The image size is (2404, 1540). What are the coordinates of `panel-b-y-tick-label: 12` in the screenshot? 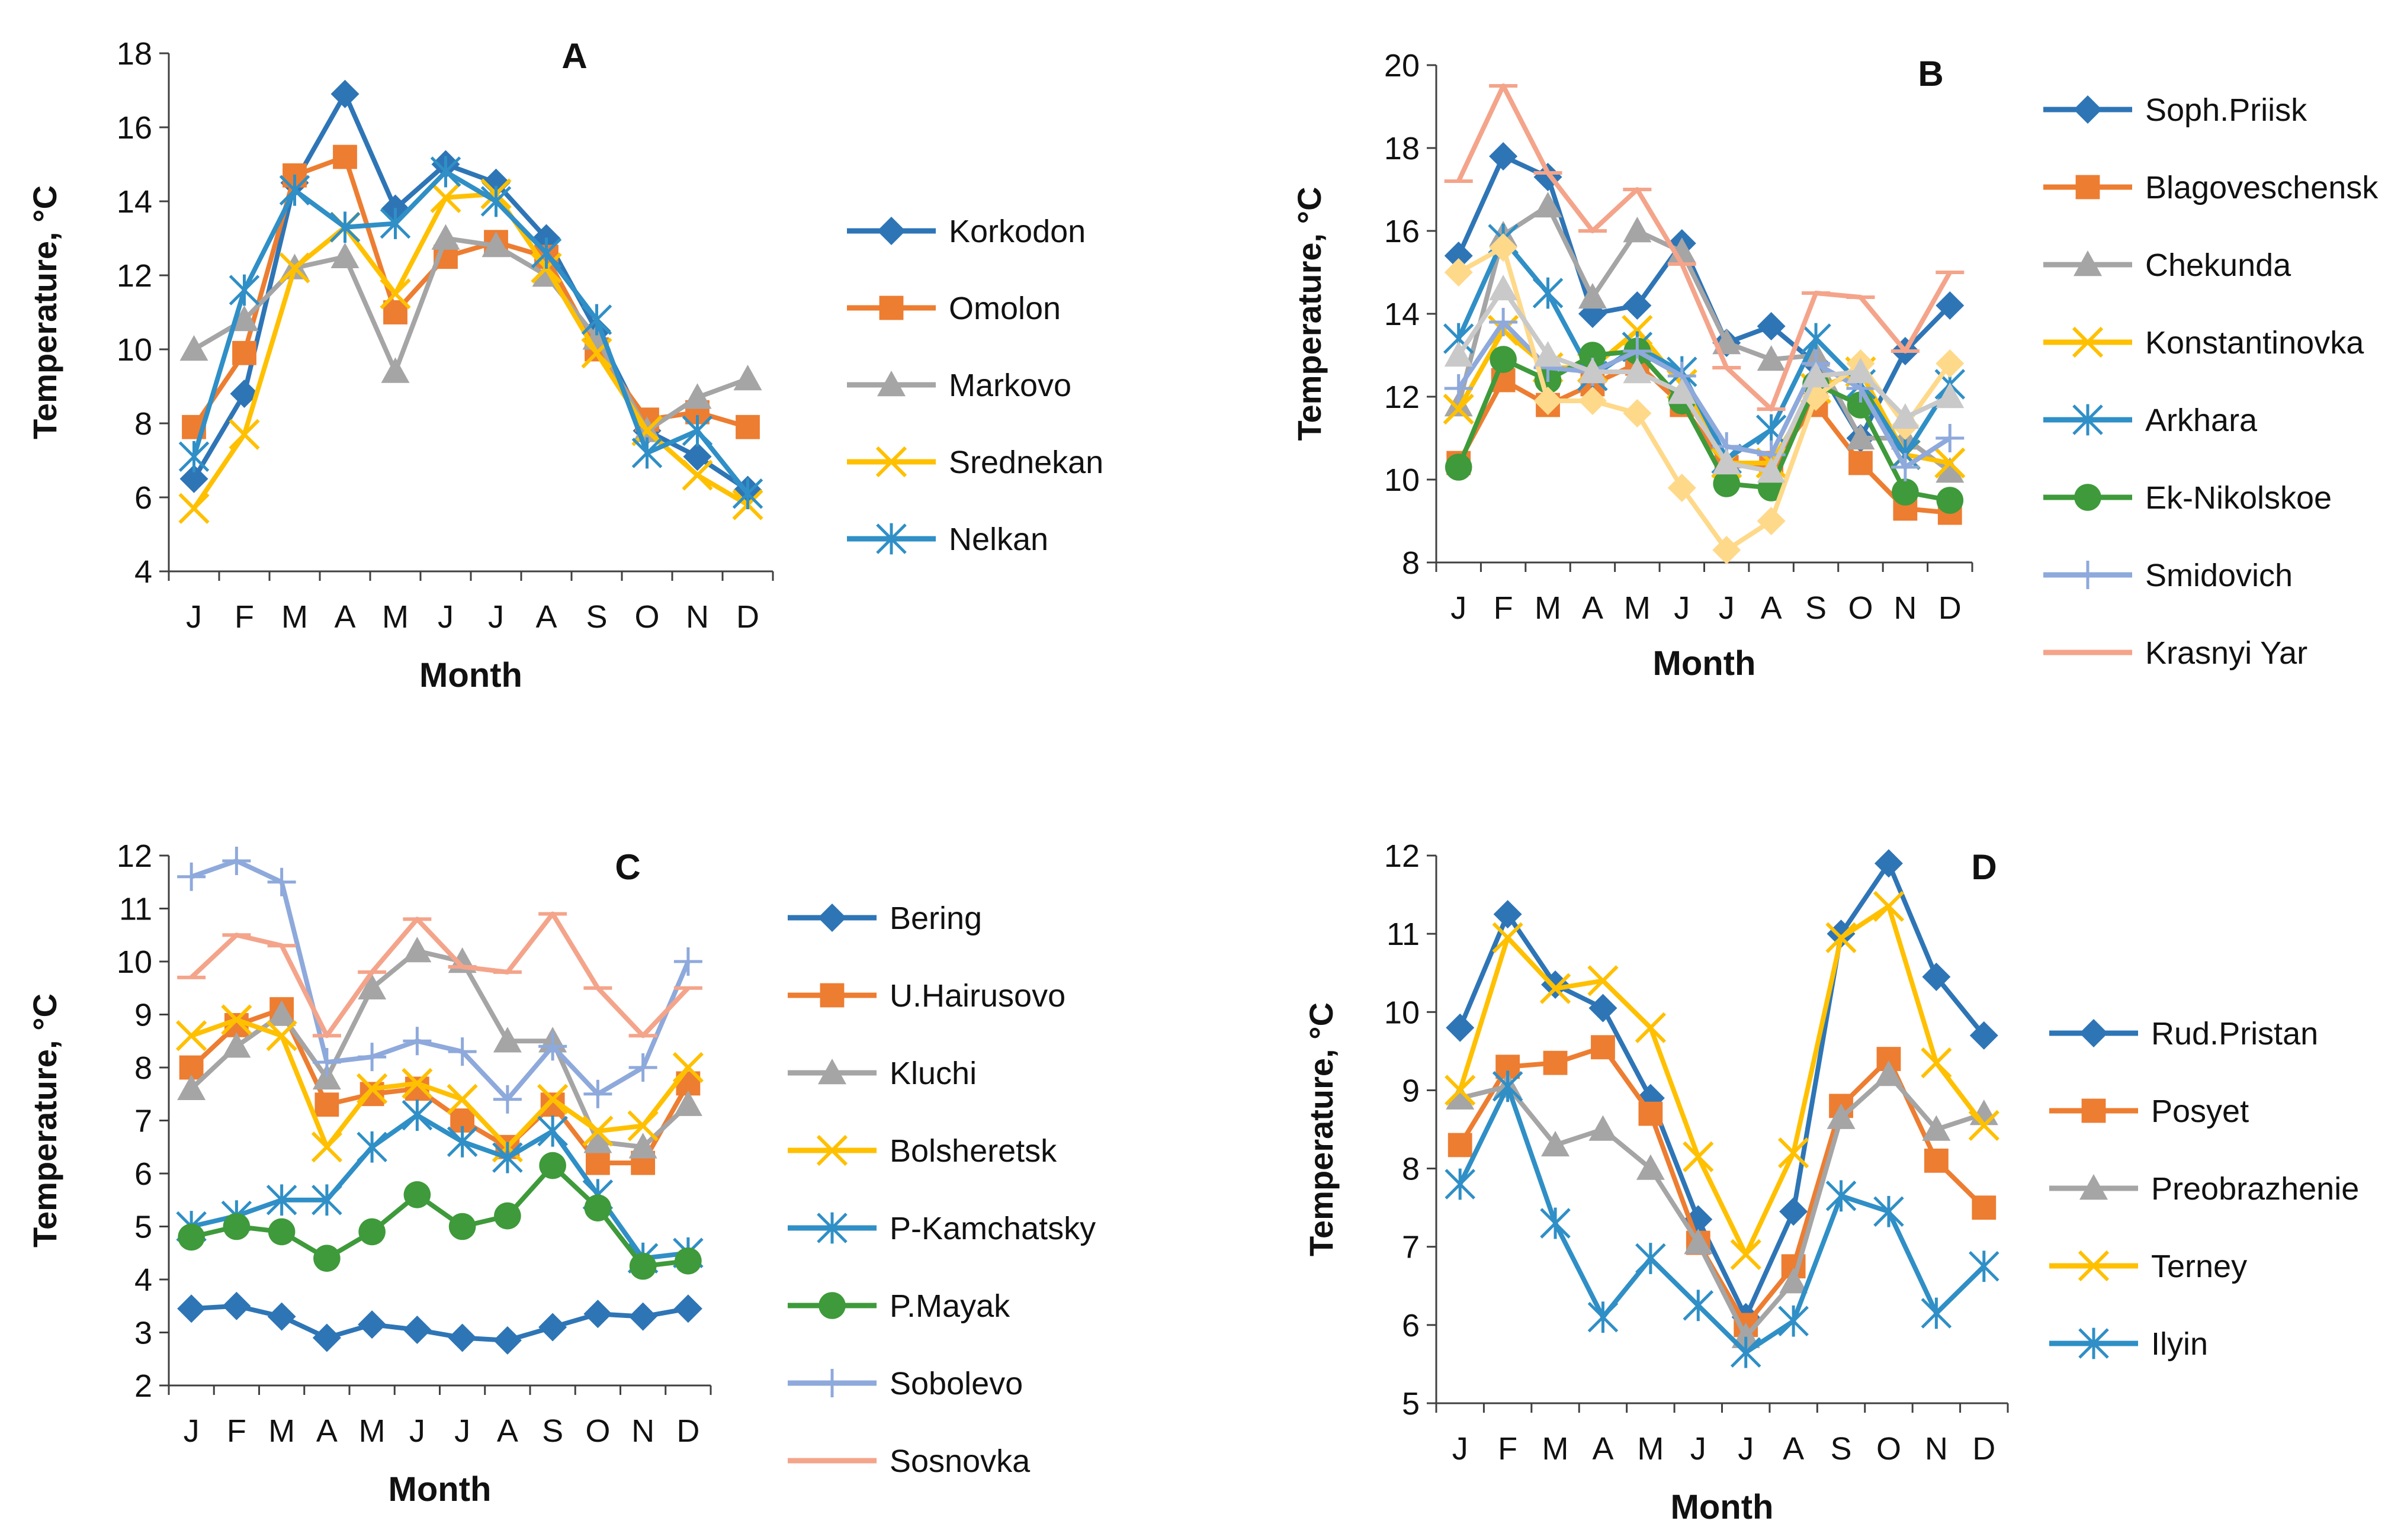 It's located at (1402, 397).